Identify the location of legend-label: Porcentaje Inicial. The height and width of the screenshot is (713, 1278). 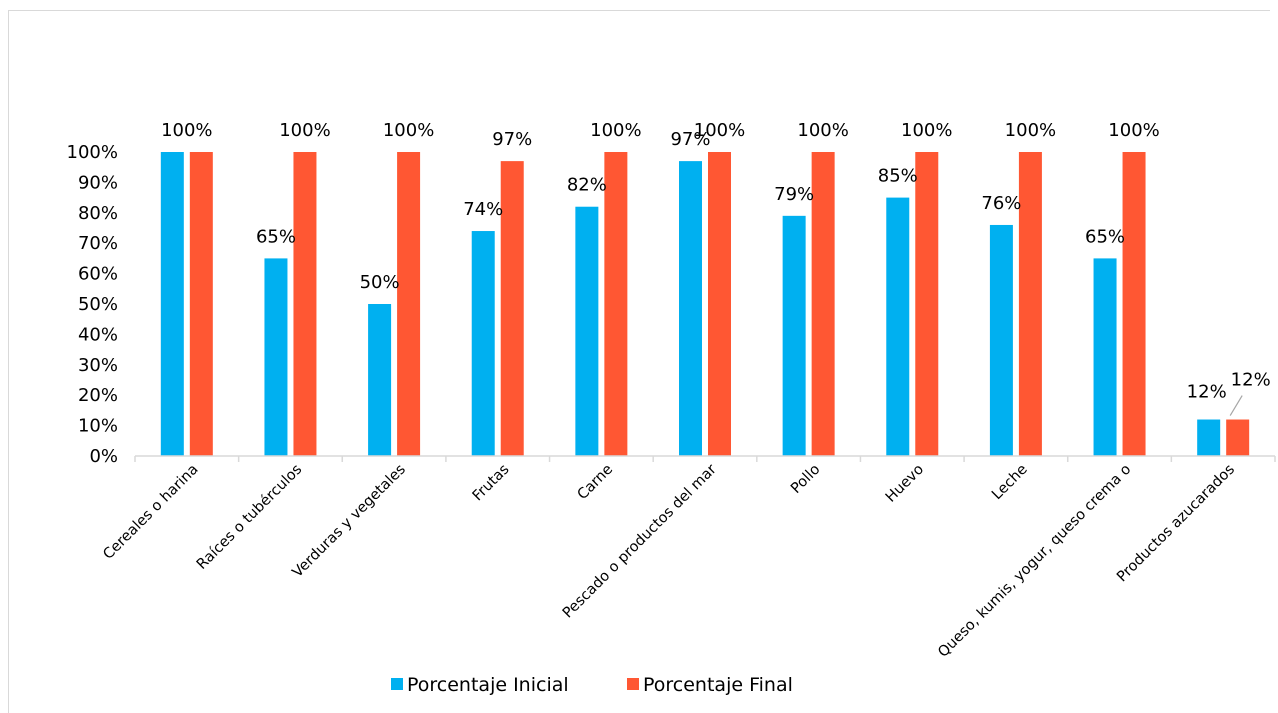
(488, 685).